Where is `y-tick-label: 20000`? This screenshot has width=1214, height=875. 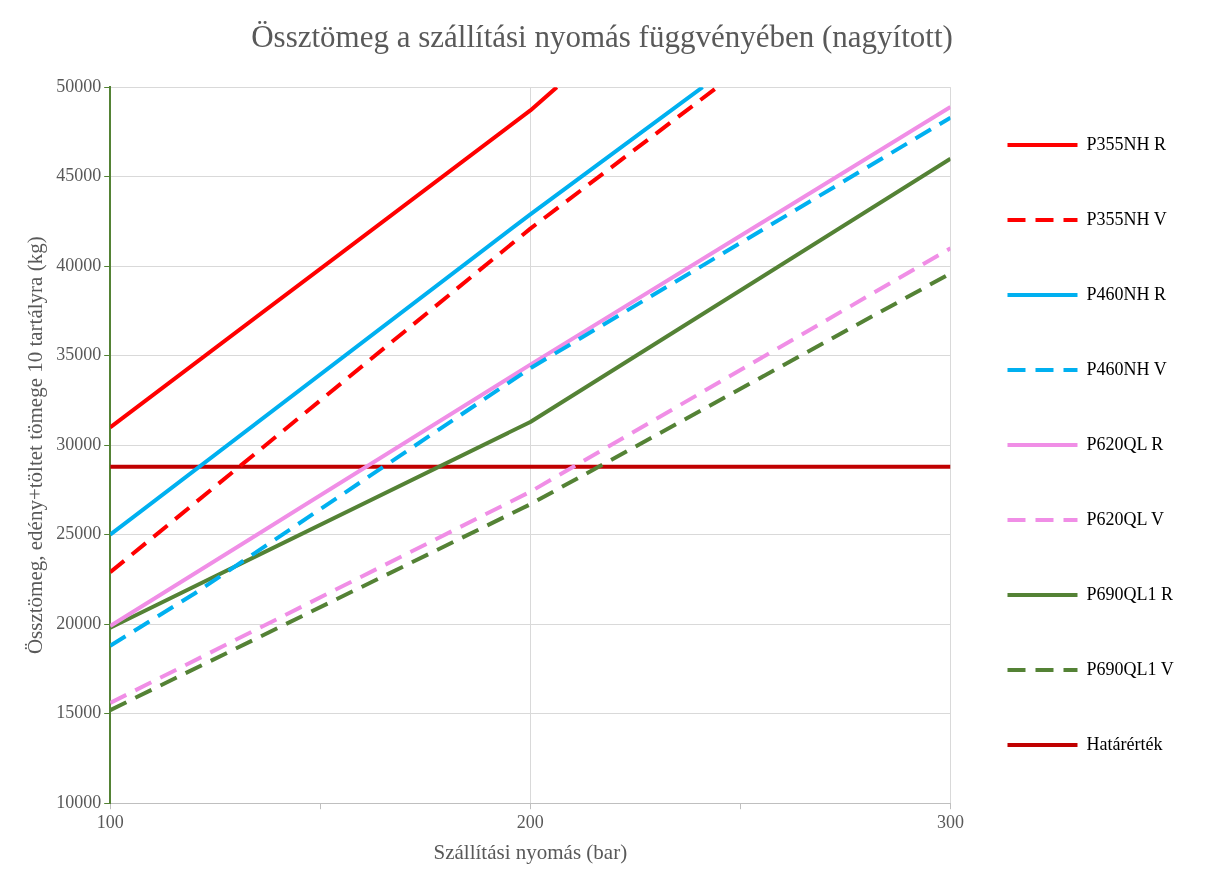
y-tick-label: 20000 is located at coordinates (79, 622).